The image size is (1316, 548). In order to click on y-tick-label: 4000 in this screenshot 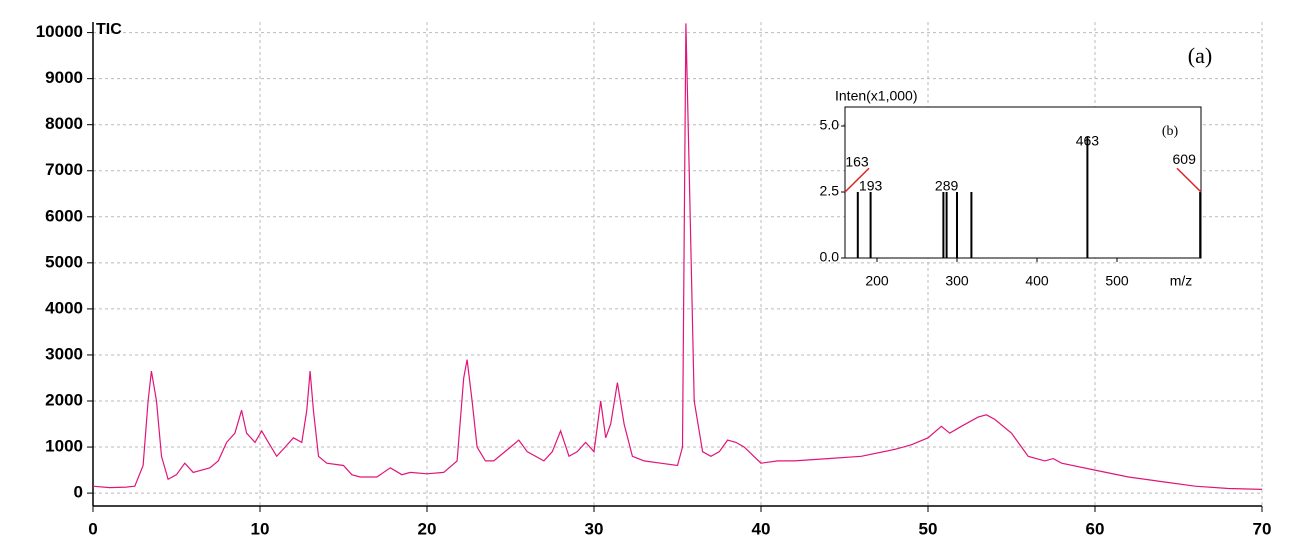, I will do `click(64, 307)`.